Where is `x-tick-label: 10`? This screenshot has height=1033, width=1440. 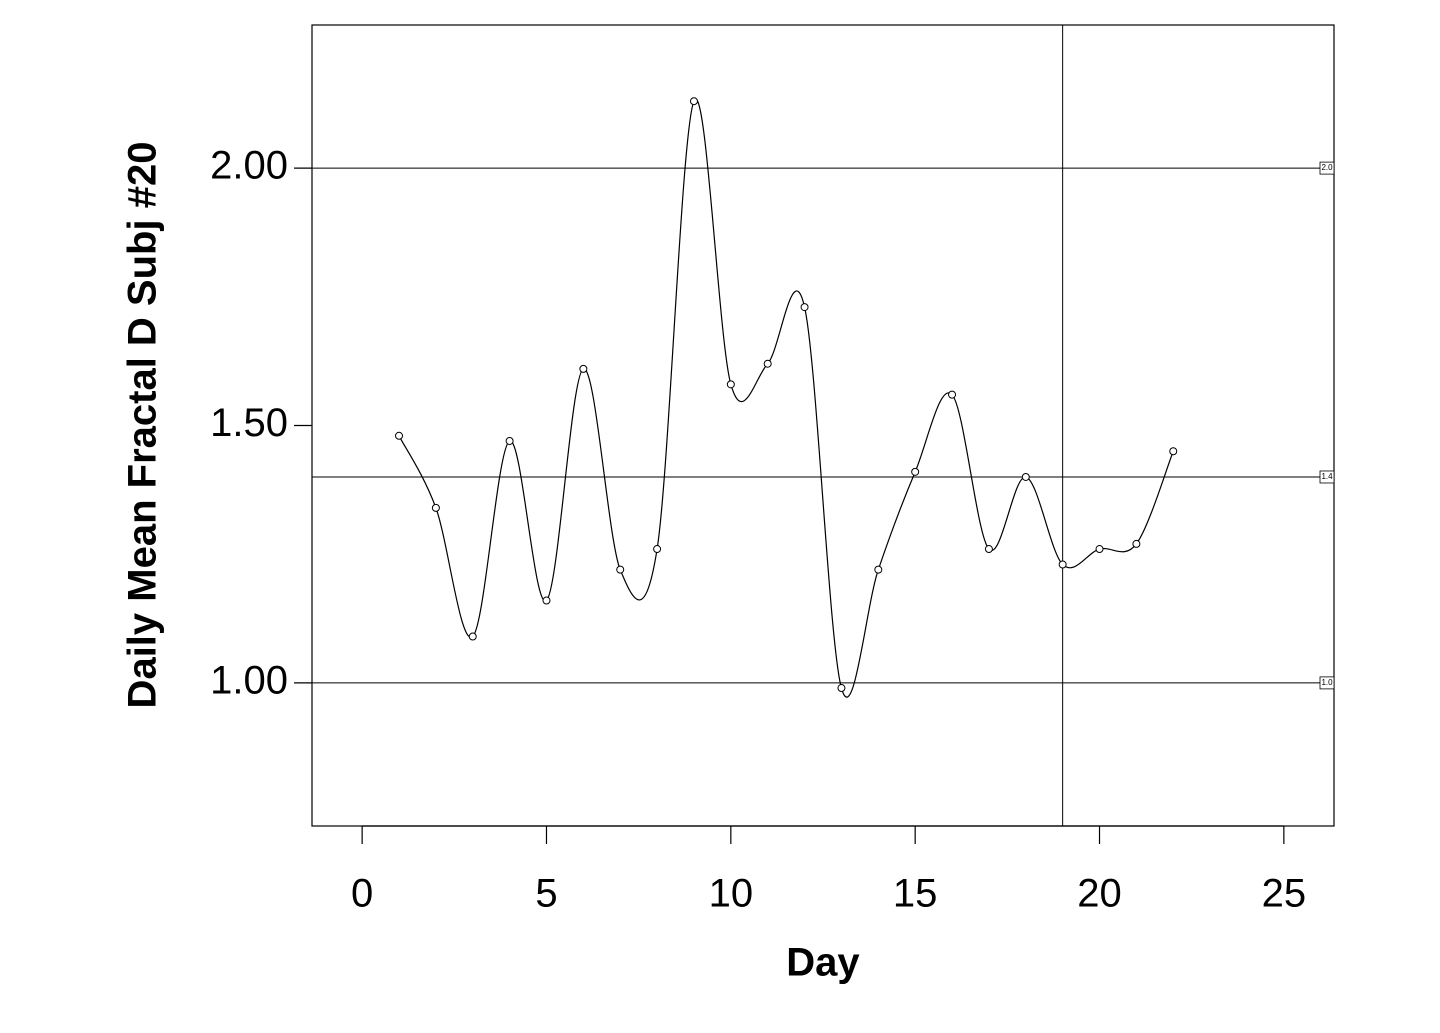 x-tick-label: 10 is located at coordinates (731, 894).